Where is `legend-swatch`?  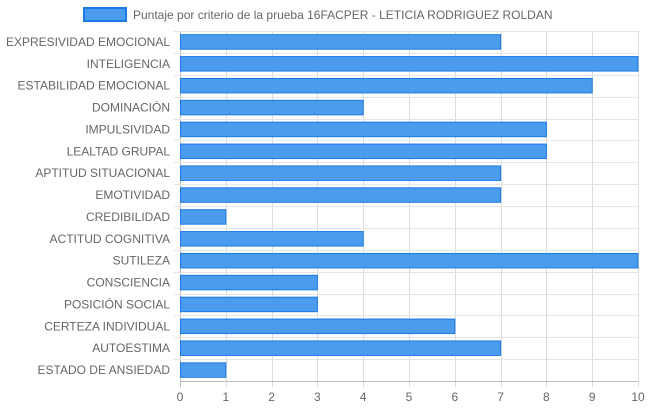
legend-swatch is located at coordinates (105, 14).